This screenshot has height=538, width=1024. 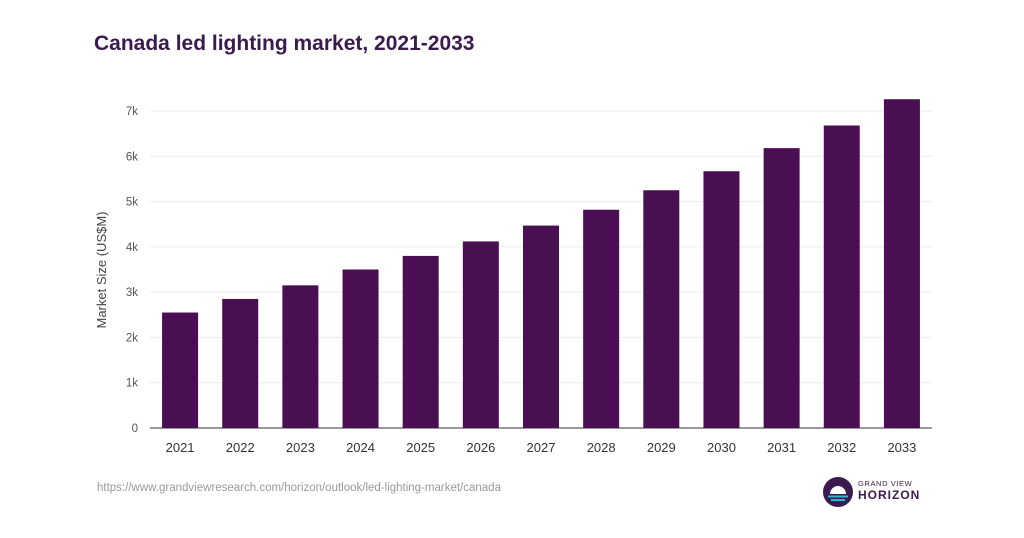 What do you see at coordinates (132, 203) in the screenshot?
I see `y-tick-label: 5k` at bounding box center [132, 203].